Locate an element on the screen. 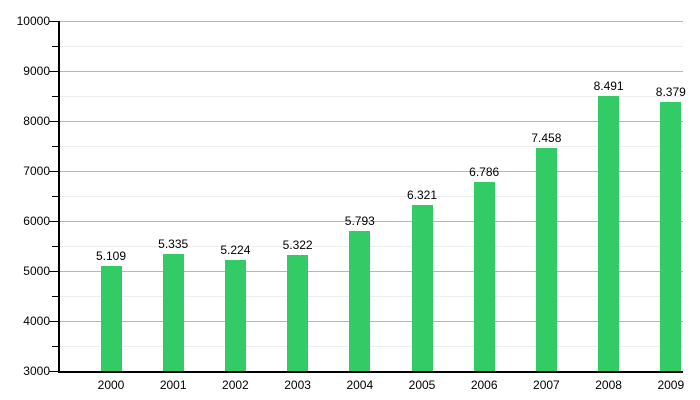 The image size is (700, 400). y-axis-tick-label: 10000 is located at coordinates (33, 21).